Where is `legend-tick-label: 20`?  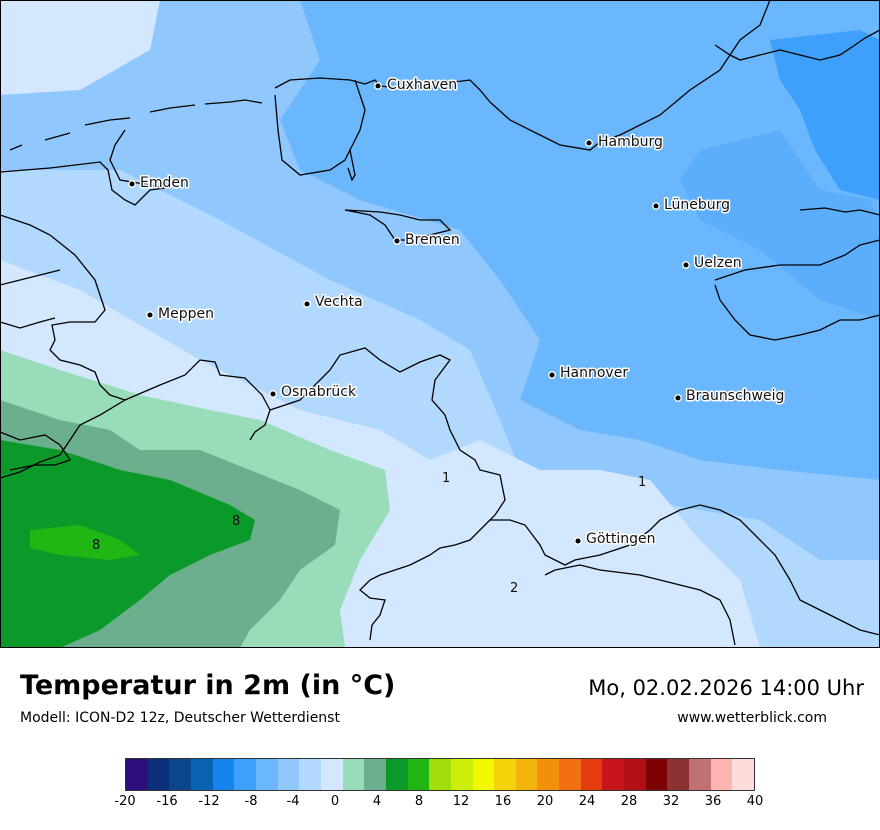
legend-tick-label: 20 is located at coordinates (545, 801).